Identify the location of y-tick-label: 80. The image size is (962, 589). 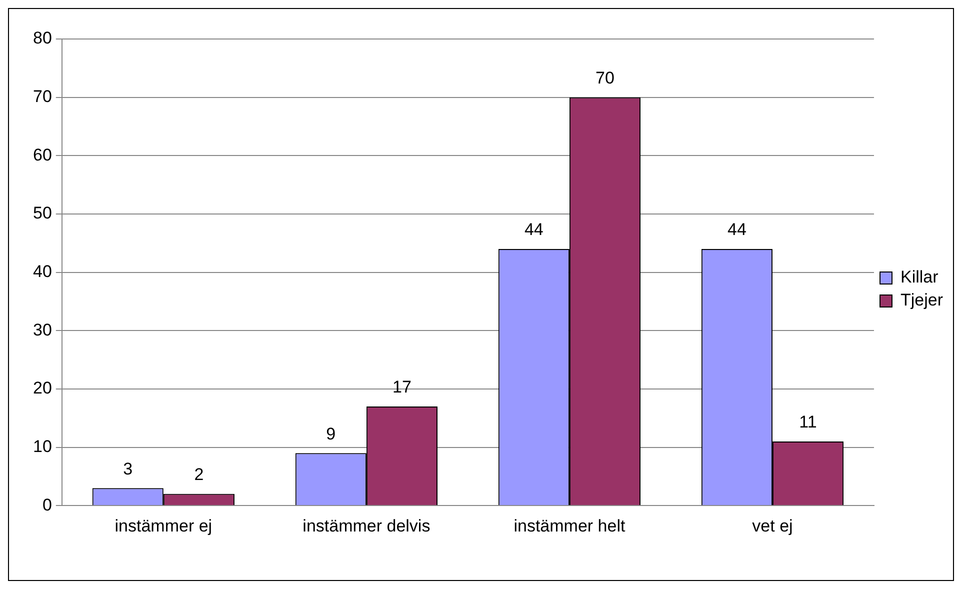
(42, 38).